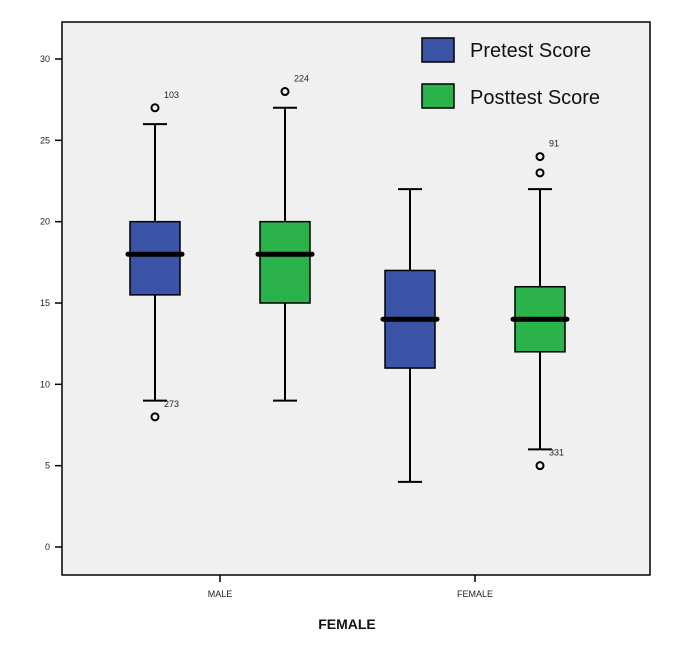 The height and width of the screenshot is (665, 674). Describe the element at coordinates (554, 144) in the screenshot. I see `outlier-label: 91` at that location.